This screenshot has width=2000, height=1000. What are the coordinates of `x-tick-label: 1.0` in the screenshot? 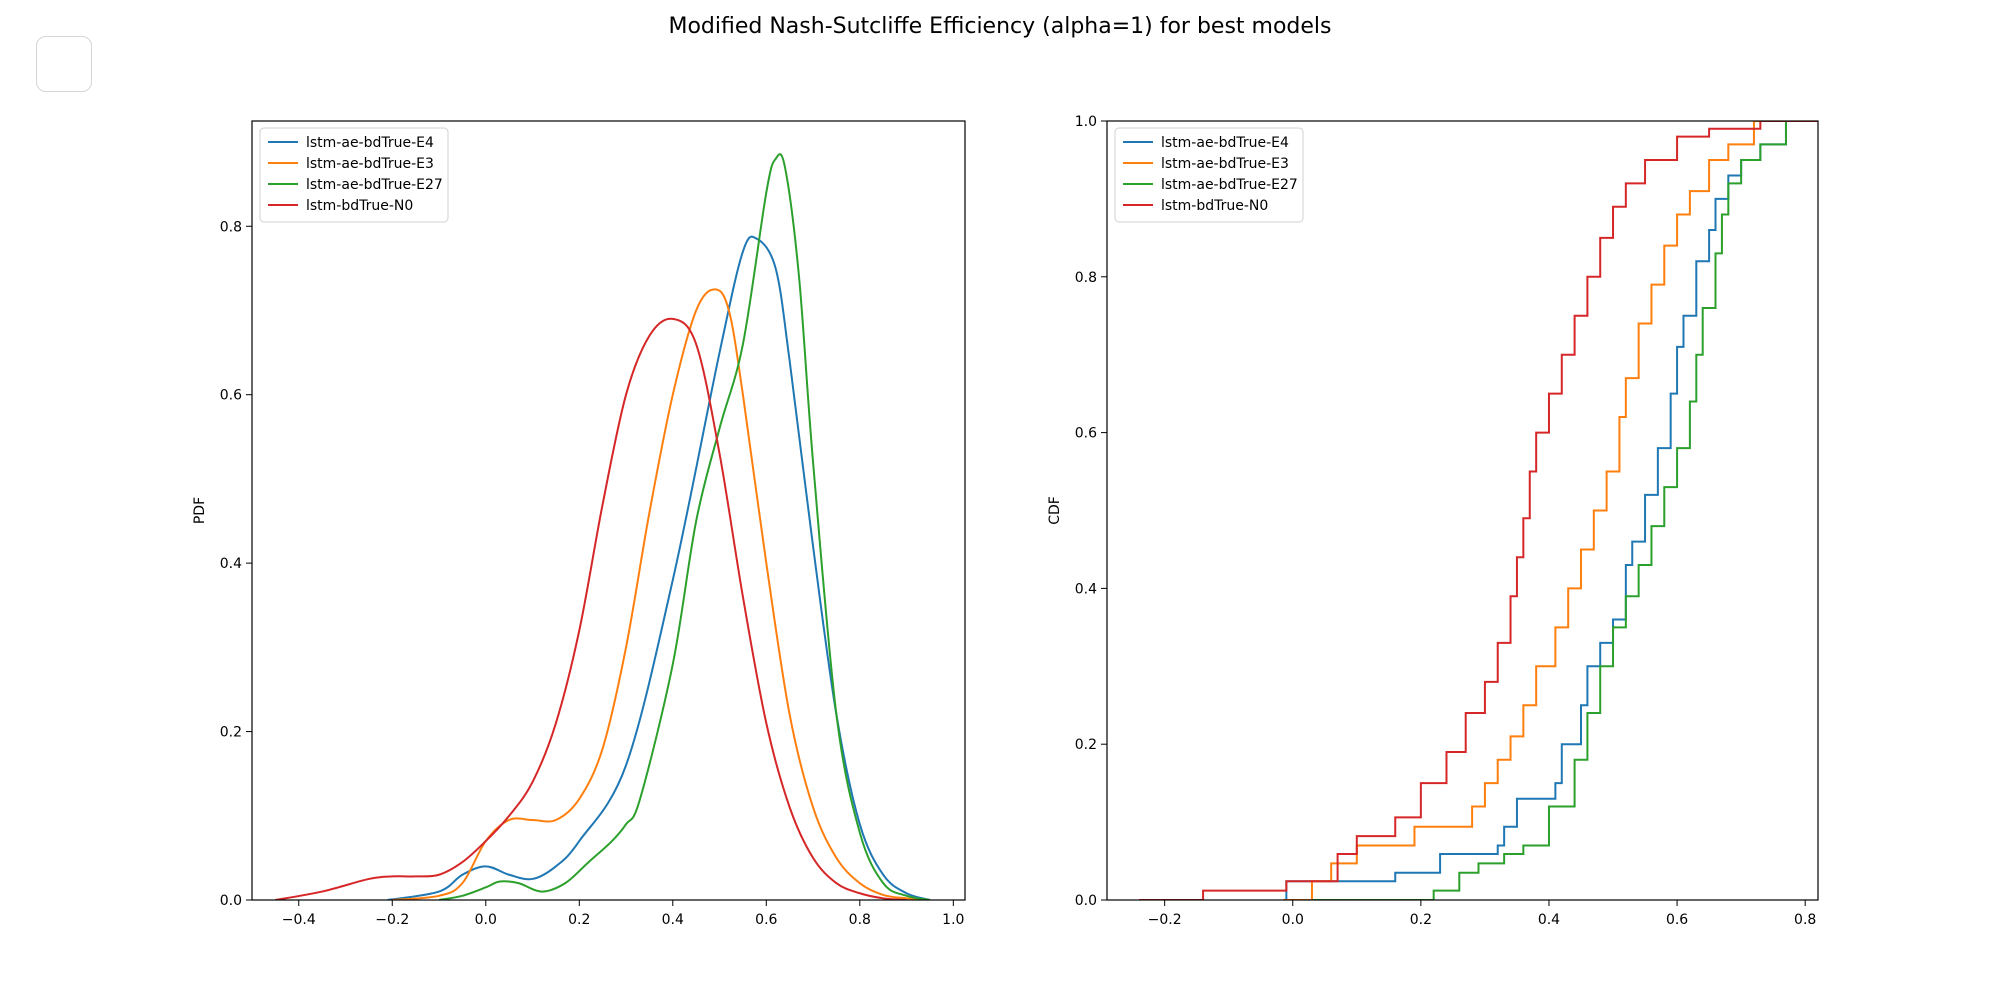 It's located at (953, 920).